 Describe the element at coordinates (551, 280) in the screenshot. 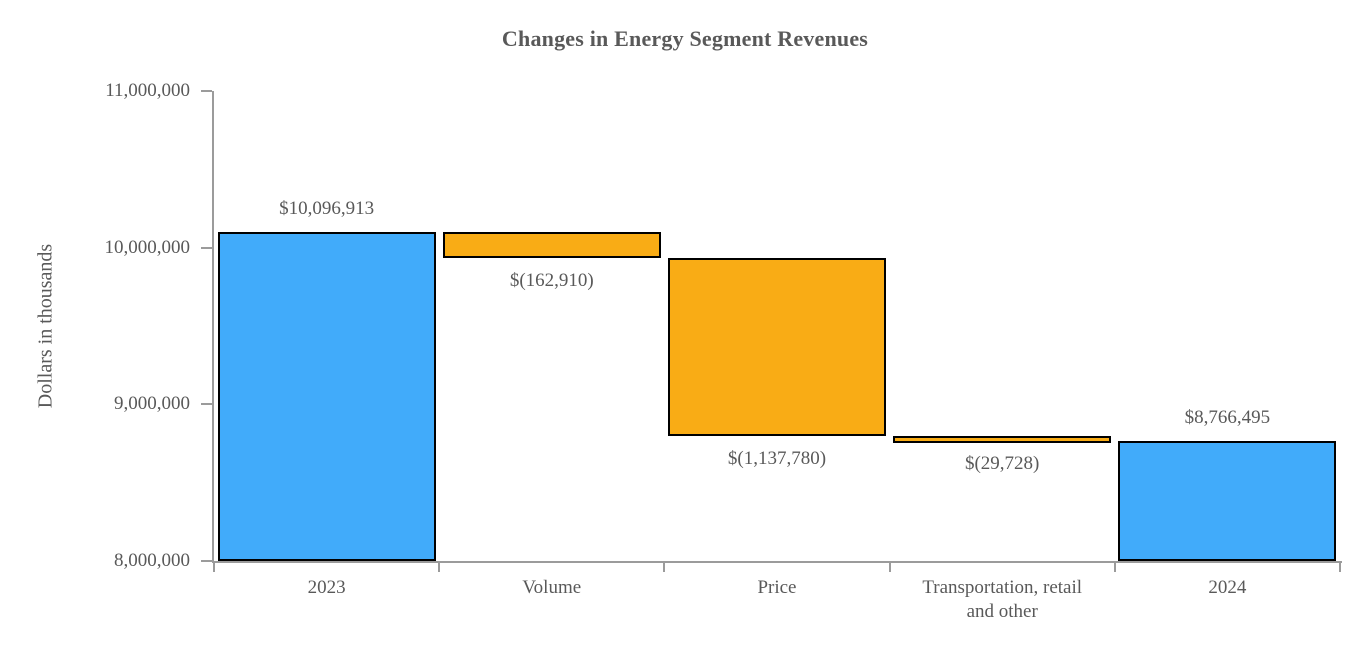

I see `bar-value-label: $(162,910)` at that location.